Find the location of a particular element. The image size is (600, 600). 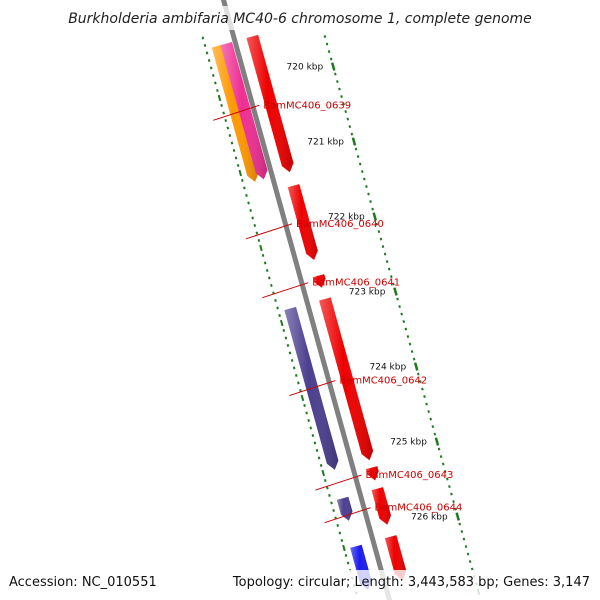

accession-text: Accession: NC_010551 is located at coordinates (83, 582).